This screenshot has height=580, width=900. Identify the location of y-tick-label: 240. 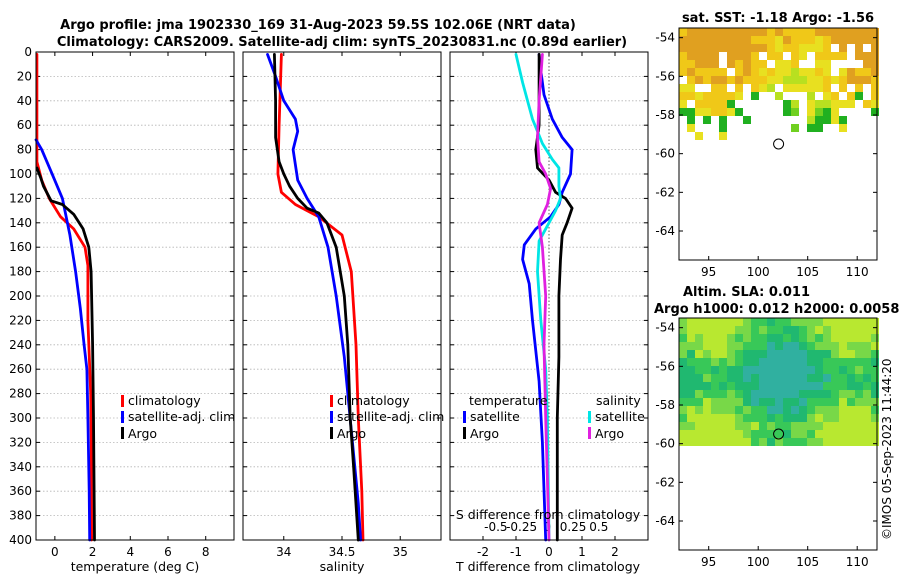
(20, 345).